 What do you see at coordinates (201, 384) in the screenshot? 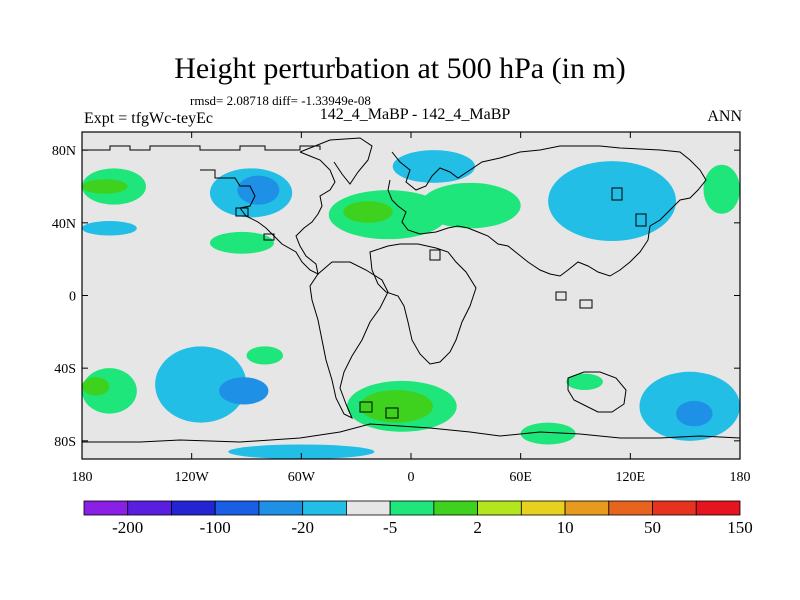
I see `contour-region-cyan-s-pacific` at bounding box center [201, 384].